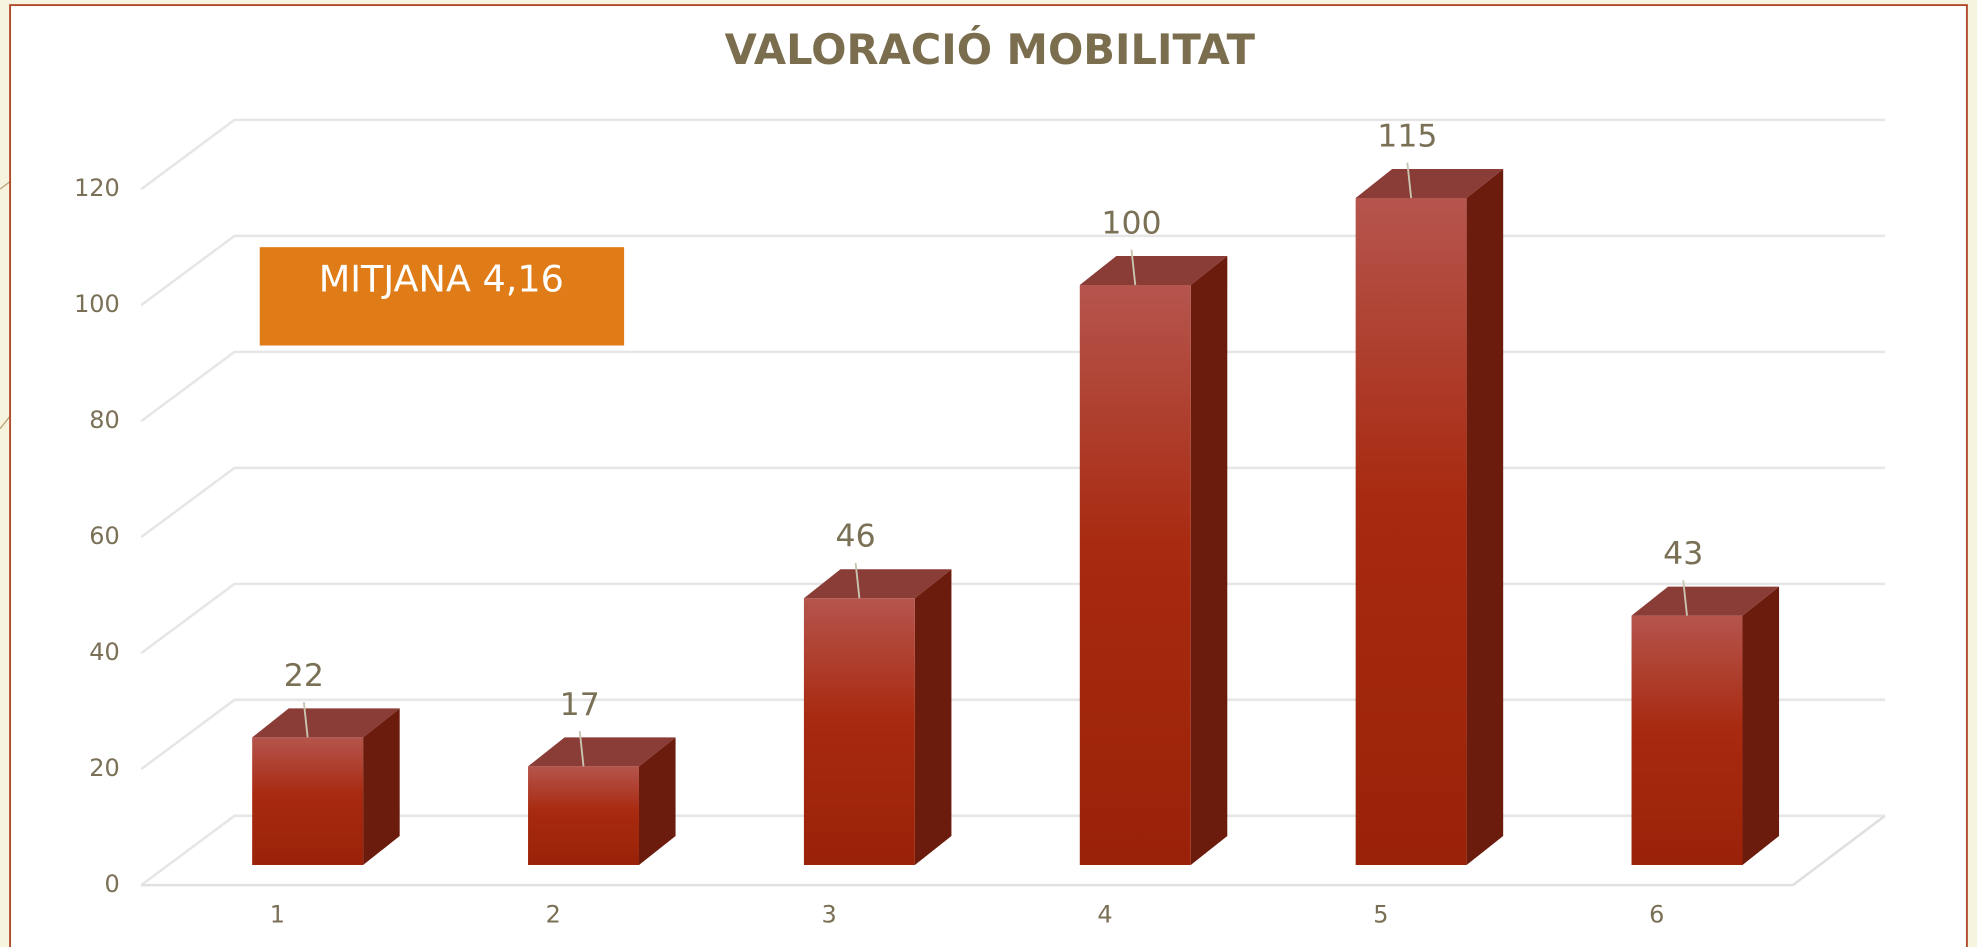 The width and height of the screenshot is (1977, 947). What do you see at coordinates (1839, 850) in the screenshot?
I see `floor-line` at bounding box center [1839, 850].